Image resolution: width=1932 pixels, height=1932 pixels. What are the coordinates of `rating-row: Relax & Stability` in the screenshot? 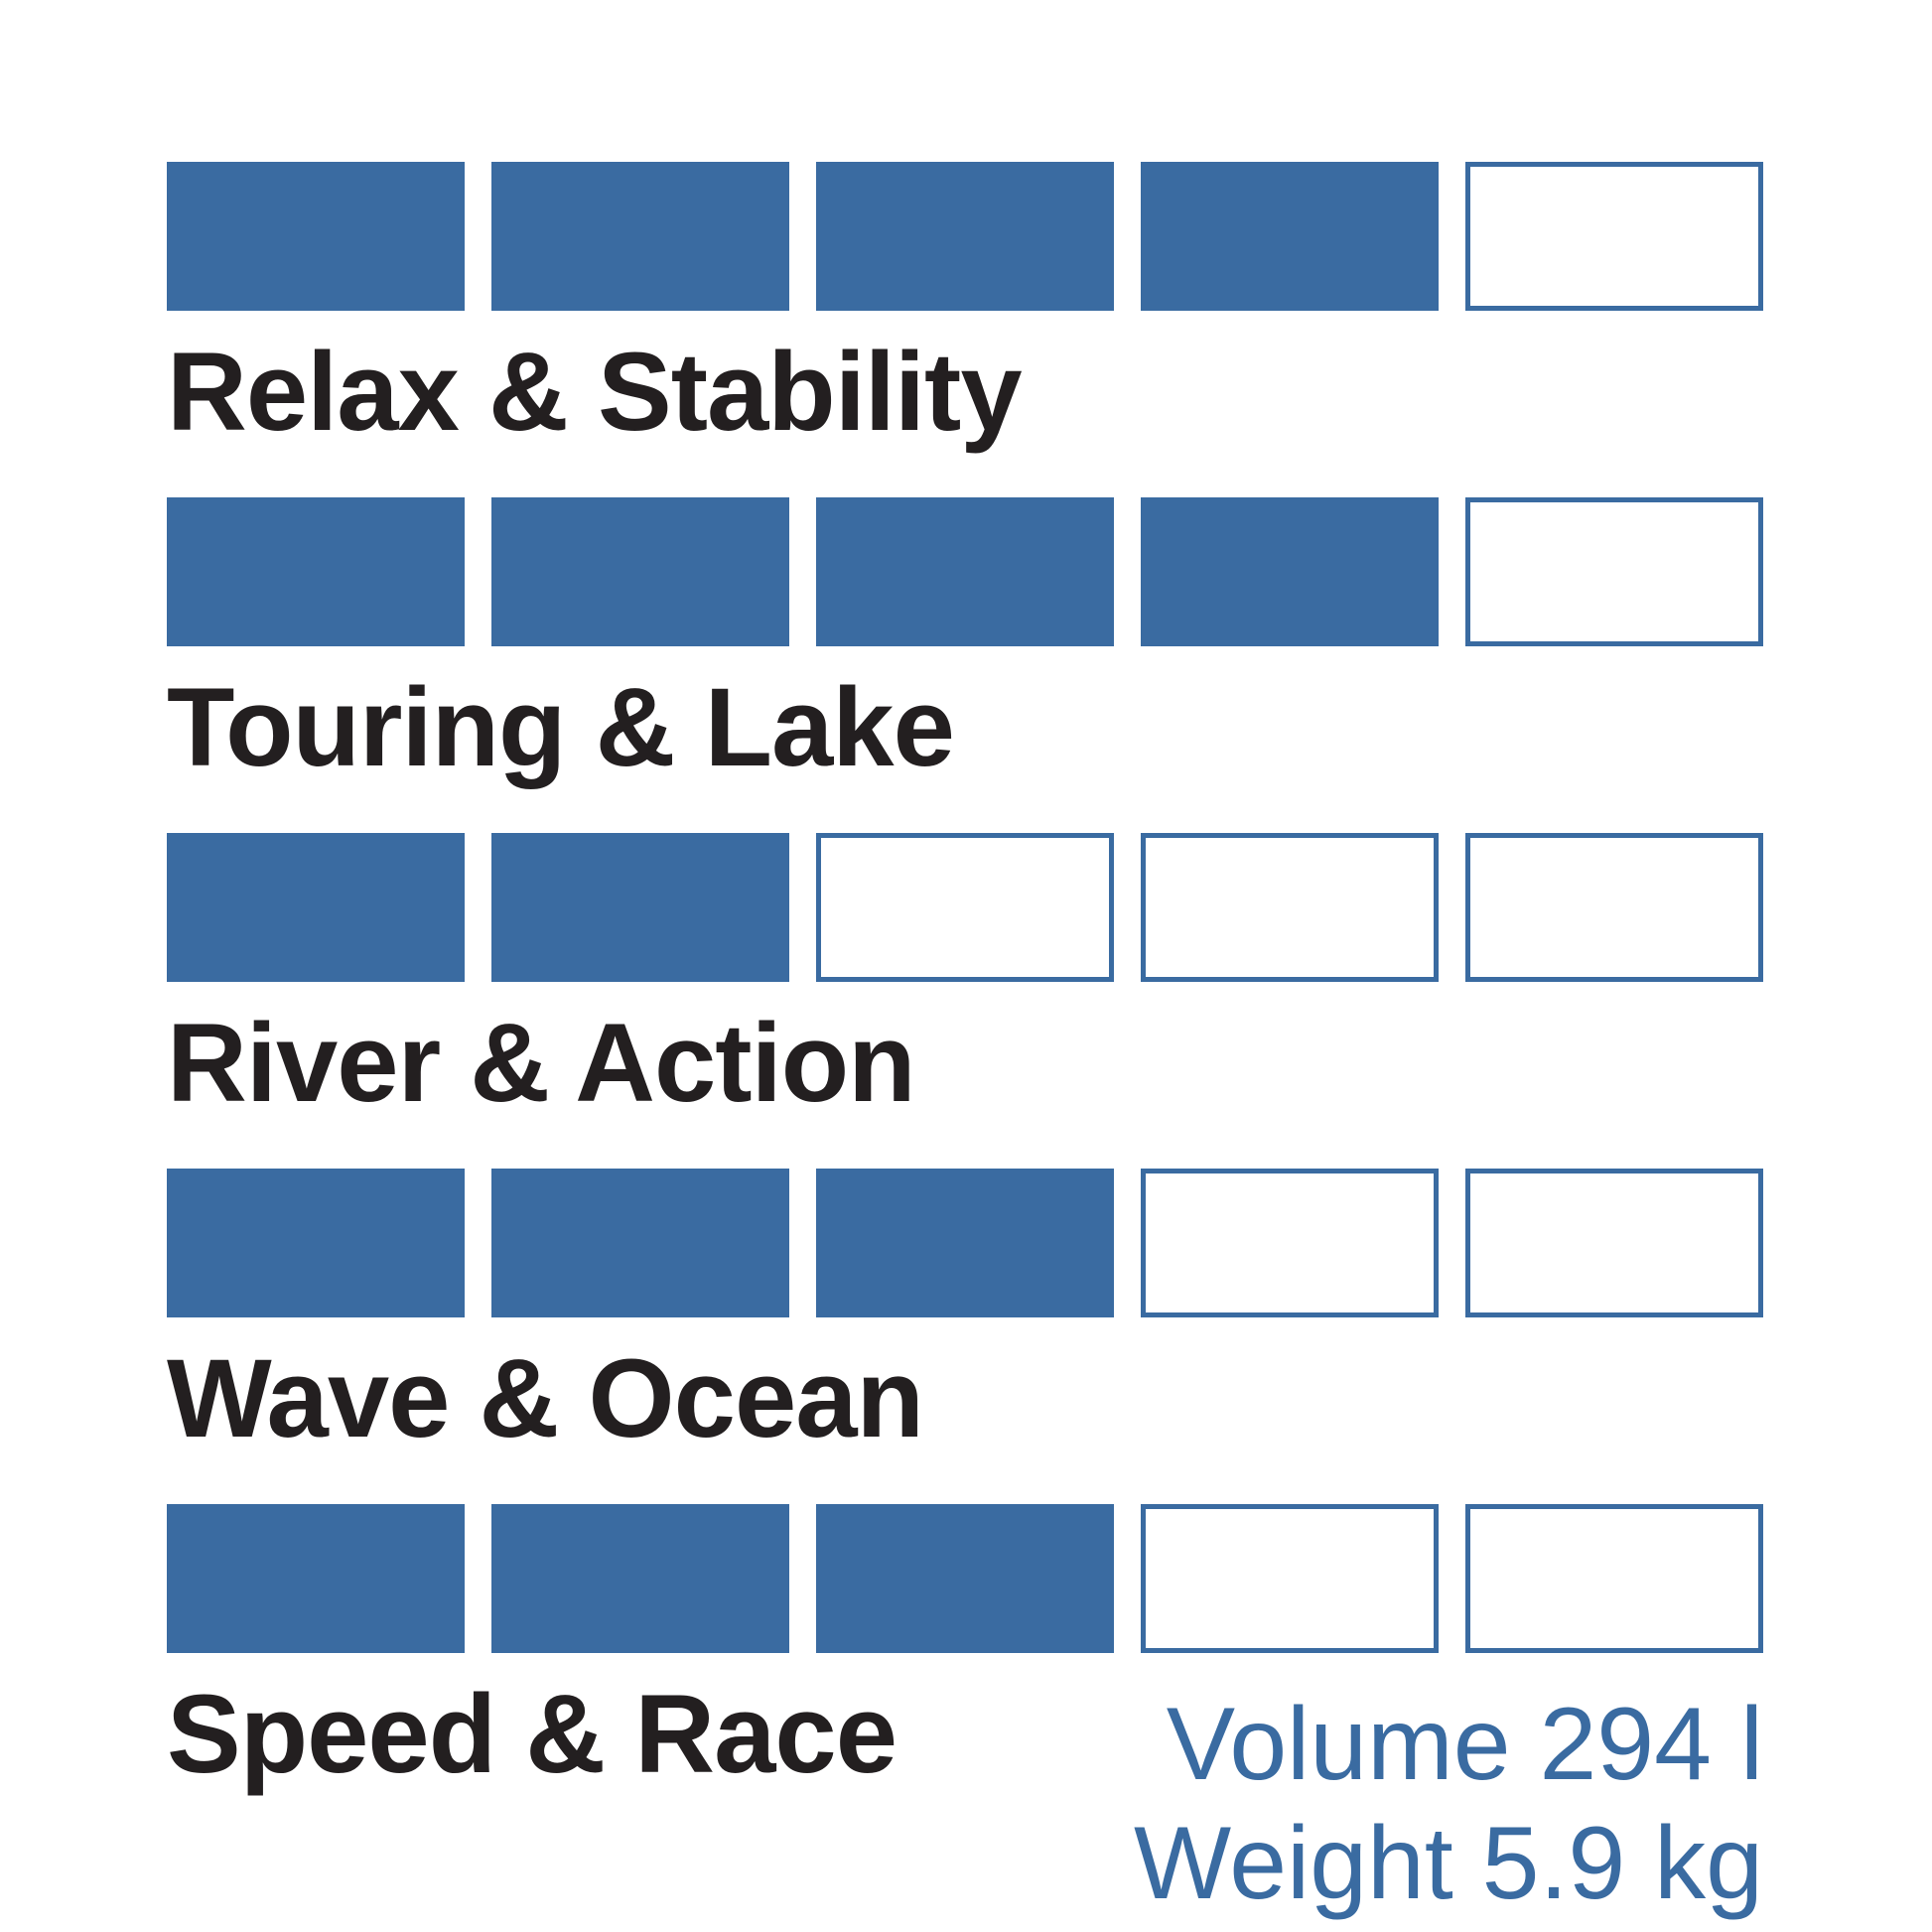 It's located at (965, 306).